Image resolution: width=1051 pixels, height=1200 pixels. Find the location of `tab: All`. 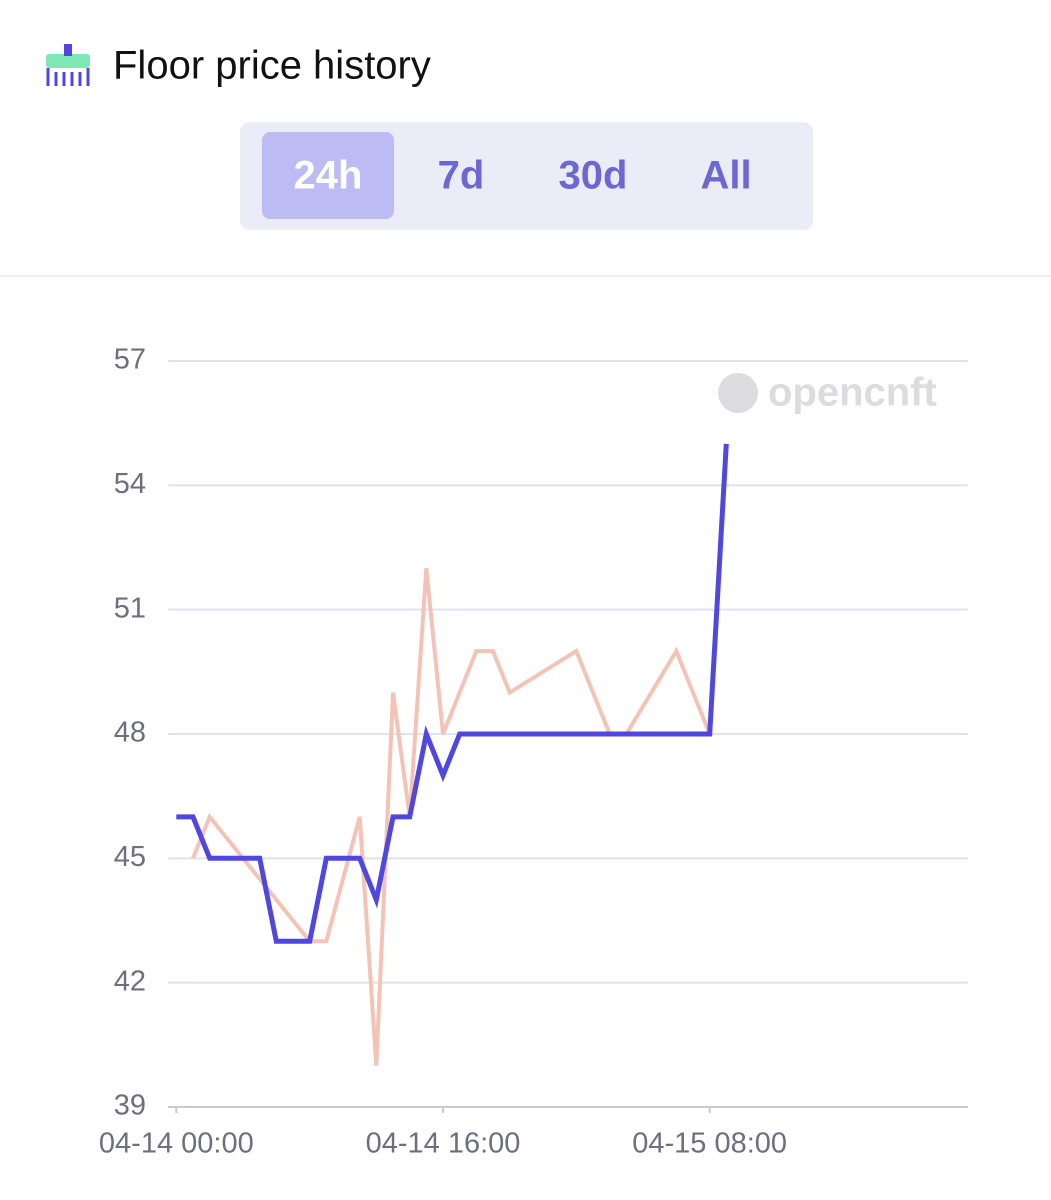

tab: All is located at coordinates (725, 176).